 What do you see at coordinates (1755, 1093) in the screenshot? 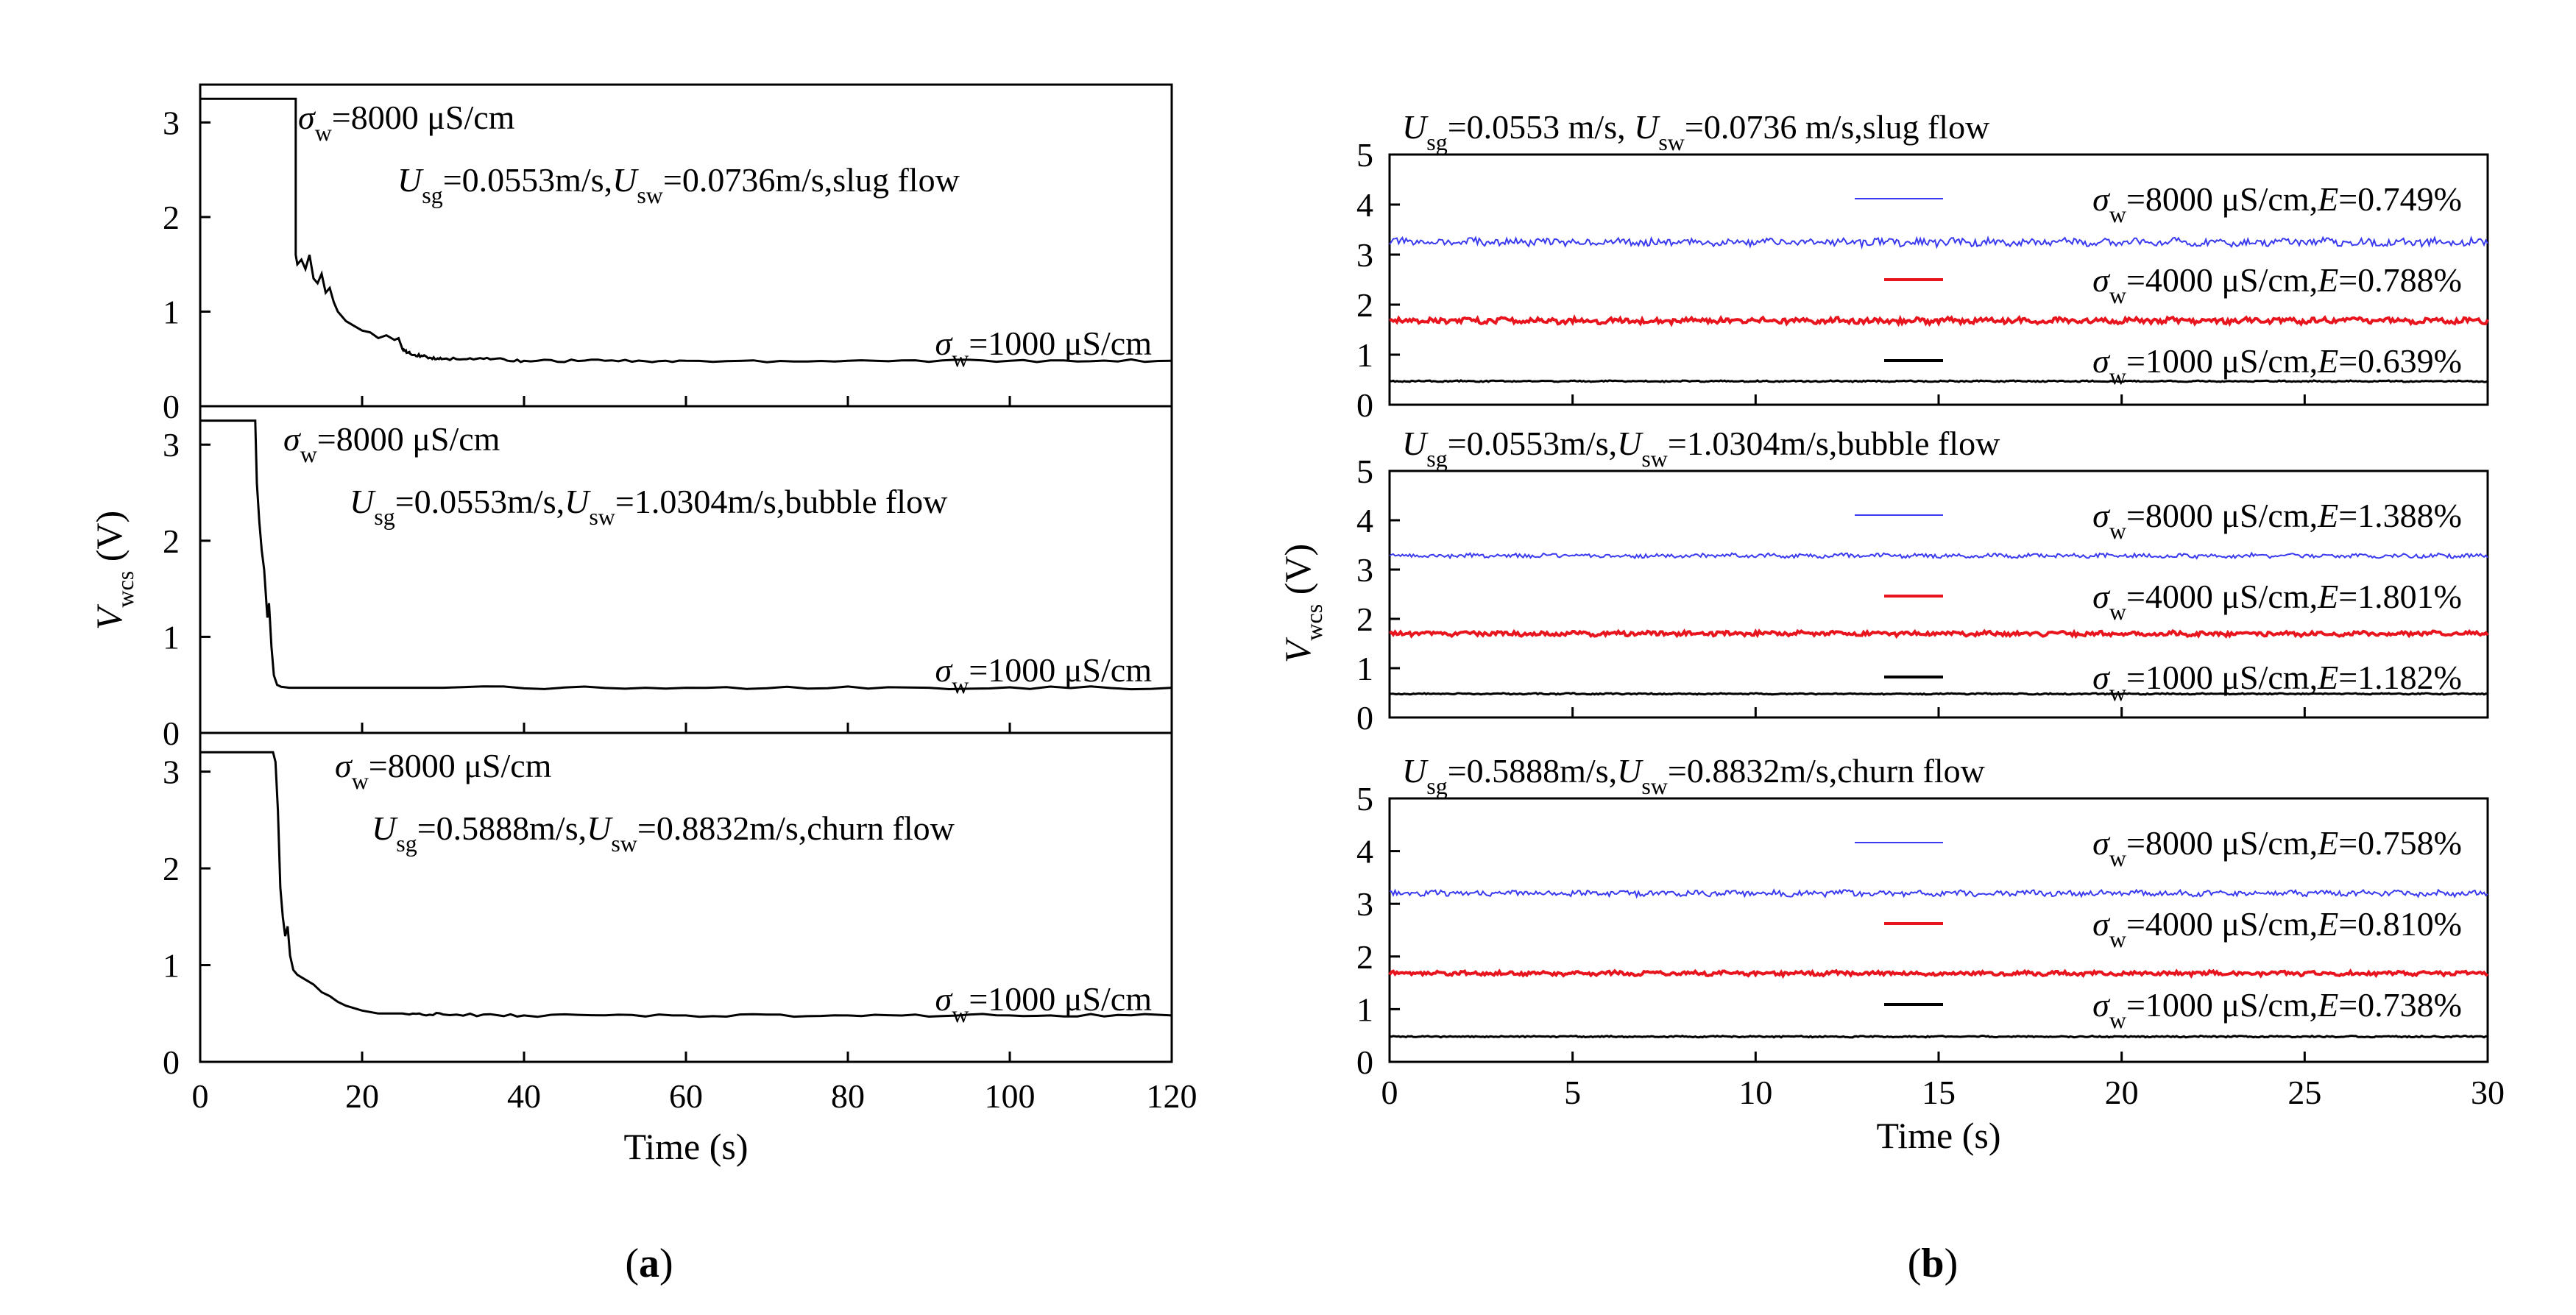
I see `panel-b-xtick-label: 10` at bounding box center [1755, 1093].